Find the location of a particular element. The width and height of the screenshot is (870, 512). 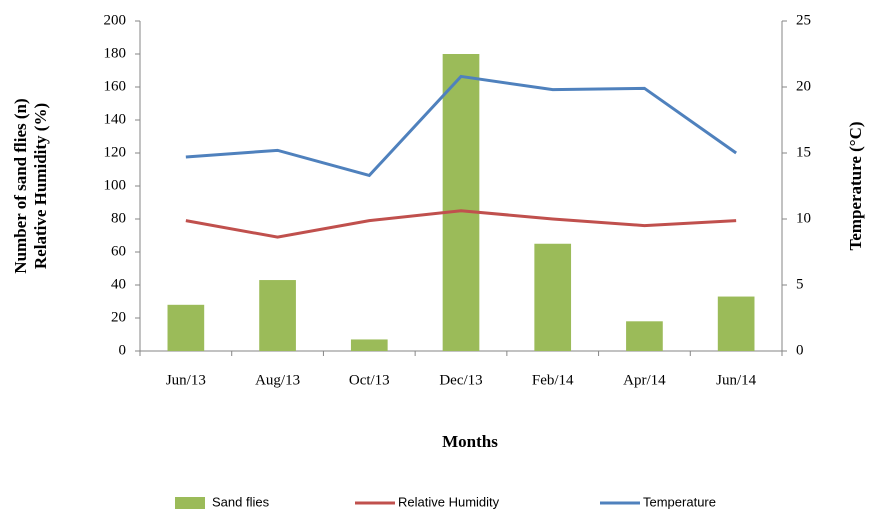

y2-tick-label: 10 is located at coordinates (803, 218).